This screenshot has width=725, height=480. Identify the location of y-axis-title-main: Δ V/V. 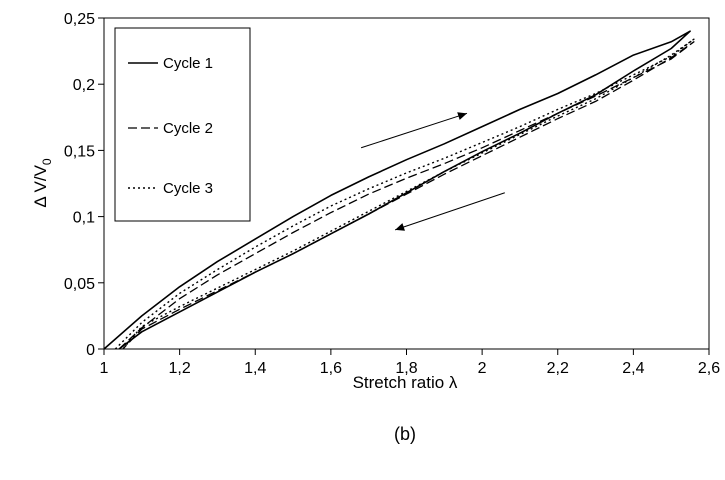
(40, 185).